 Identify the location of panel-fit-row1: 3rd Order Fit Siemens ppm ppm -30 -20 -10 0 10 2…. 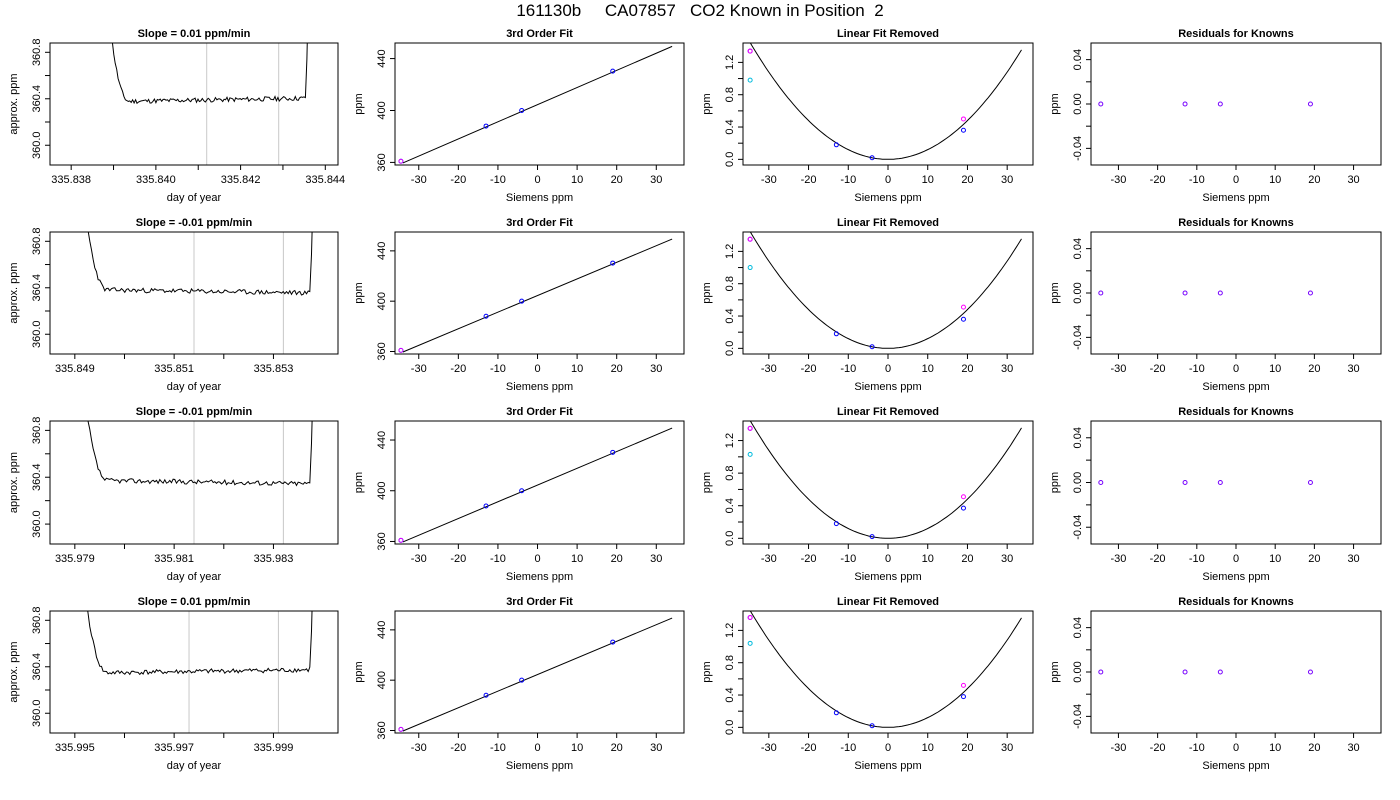
(519, 305).